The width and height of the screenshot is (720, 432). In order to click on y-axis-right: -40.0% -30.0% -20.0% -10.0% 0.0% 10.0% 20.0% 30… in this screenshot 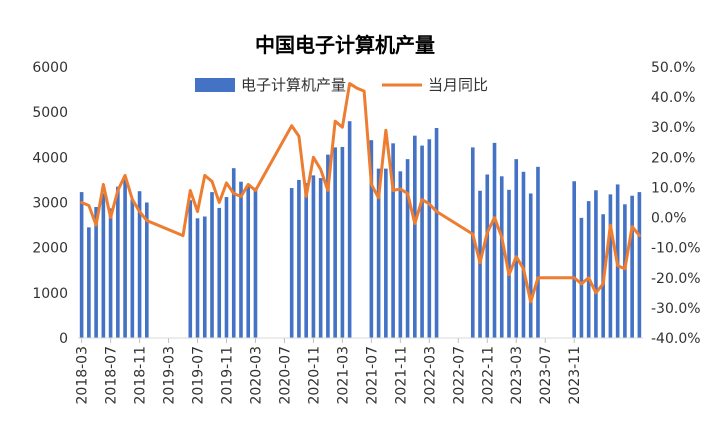, I will do `click(676, 203)`.